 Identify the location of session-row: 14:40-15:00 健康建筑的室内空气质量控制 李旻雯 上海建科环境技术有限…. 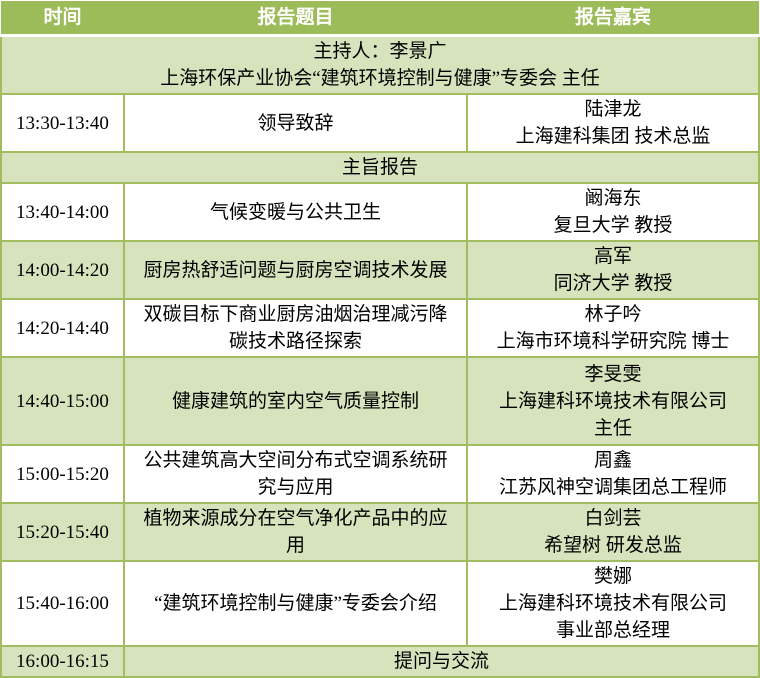
(380, 401).